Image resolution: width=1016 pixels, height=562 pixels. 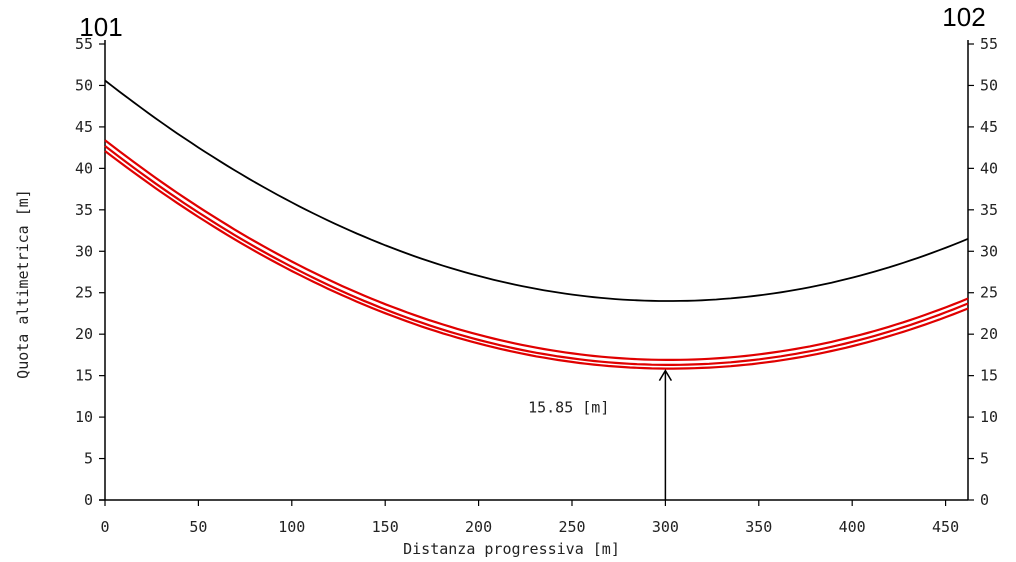 What do you see at coordinates (104, 527) in the screenshot?
I see `x-tick-label: 0` at bounding box center [104, 527].